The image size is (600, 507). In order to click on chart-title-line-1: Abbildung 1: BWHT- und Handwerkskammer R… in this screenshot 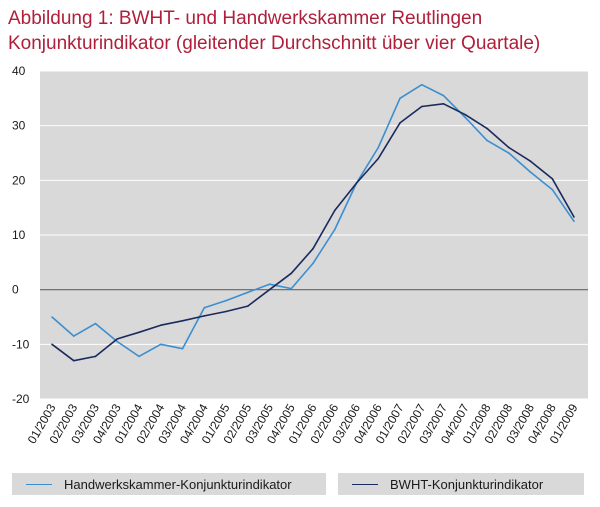, I will do `click(245, 18)`.